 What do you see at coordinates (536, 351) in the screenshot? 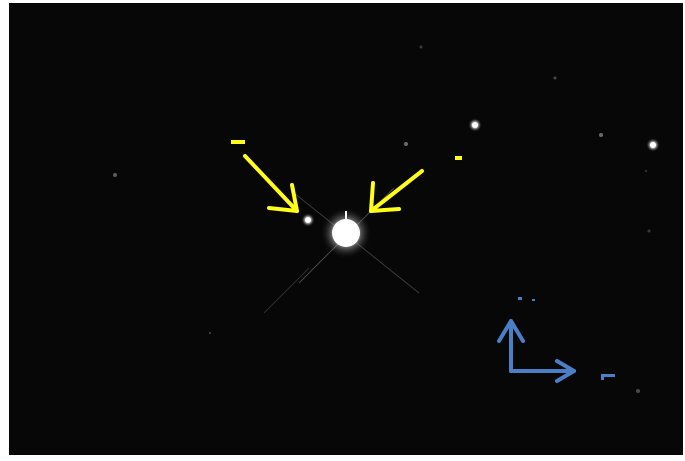
I see `compass` at bounding box center [536, 351].